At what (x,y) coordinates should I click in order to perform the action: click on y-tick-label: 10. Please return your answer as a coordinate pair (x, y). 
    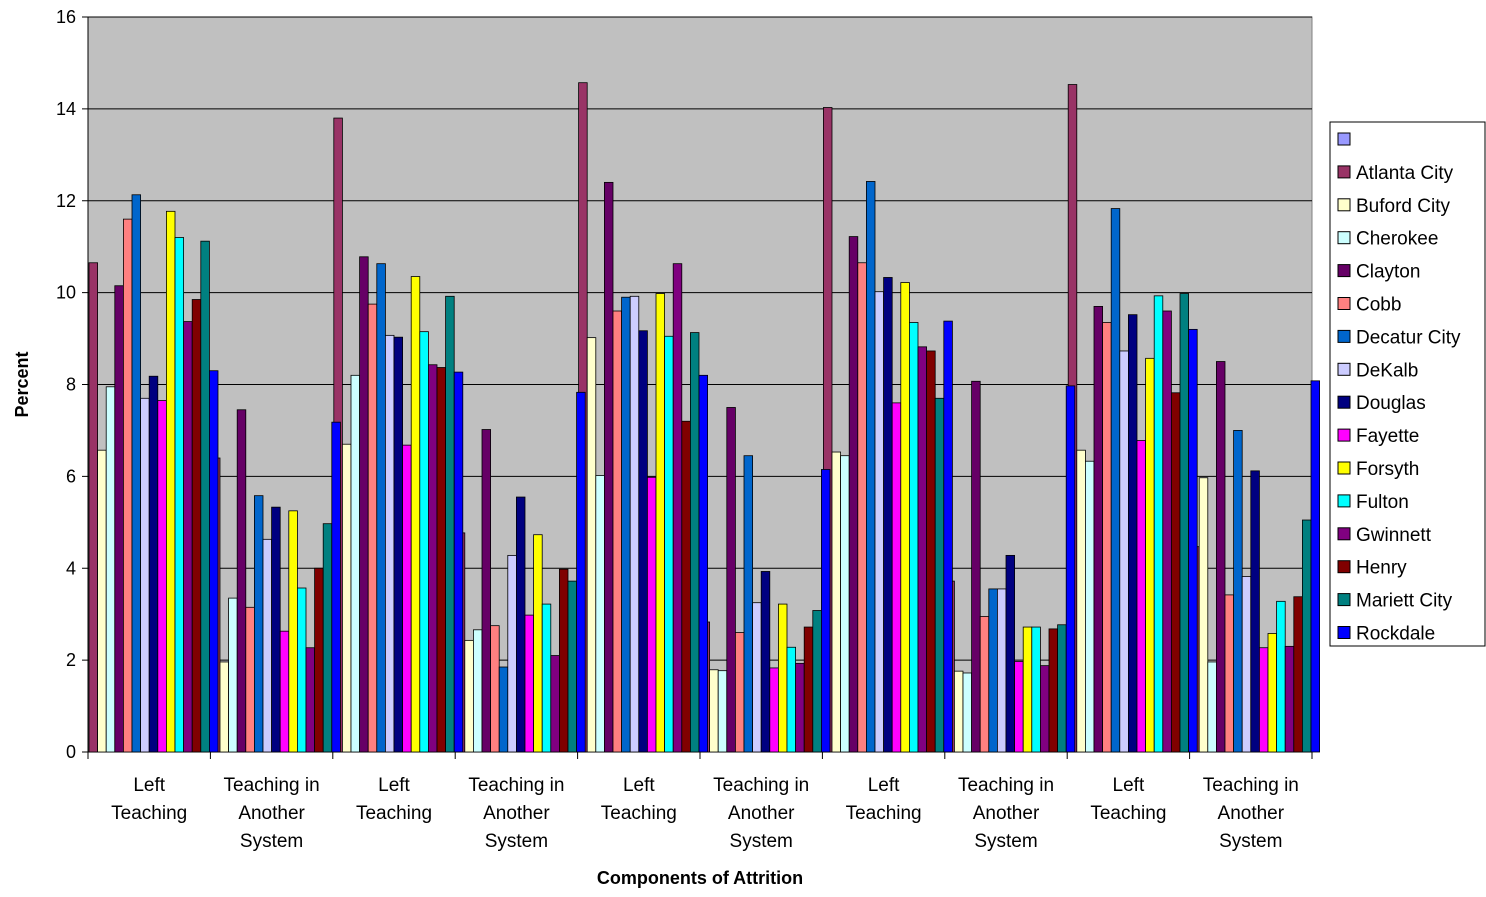
    Looking at the image, I should click on (66, 293).